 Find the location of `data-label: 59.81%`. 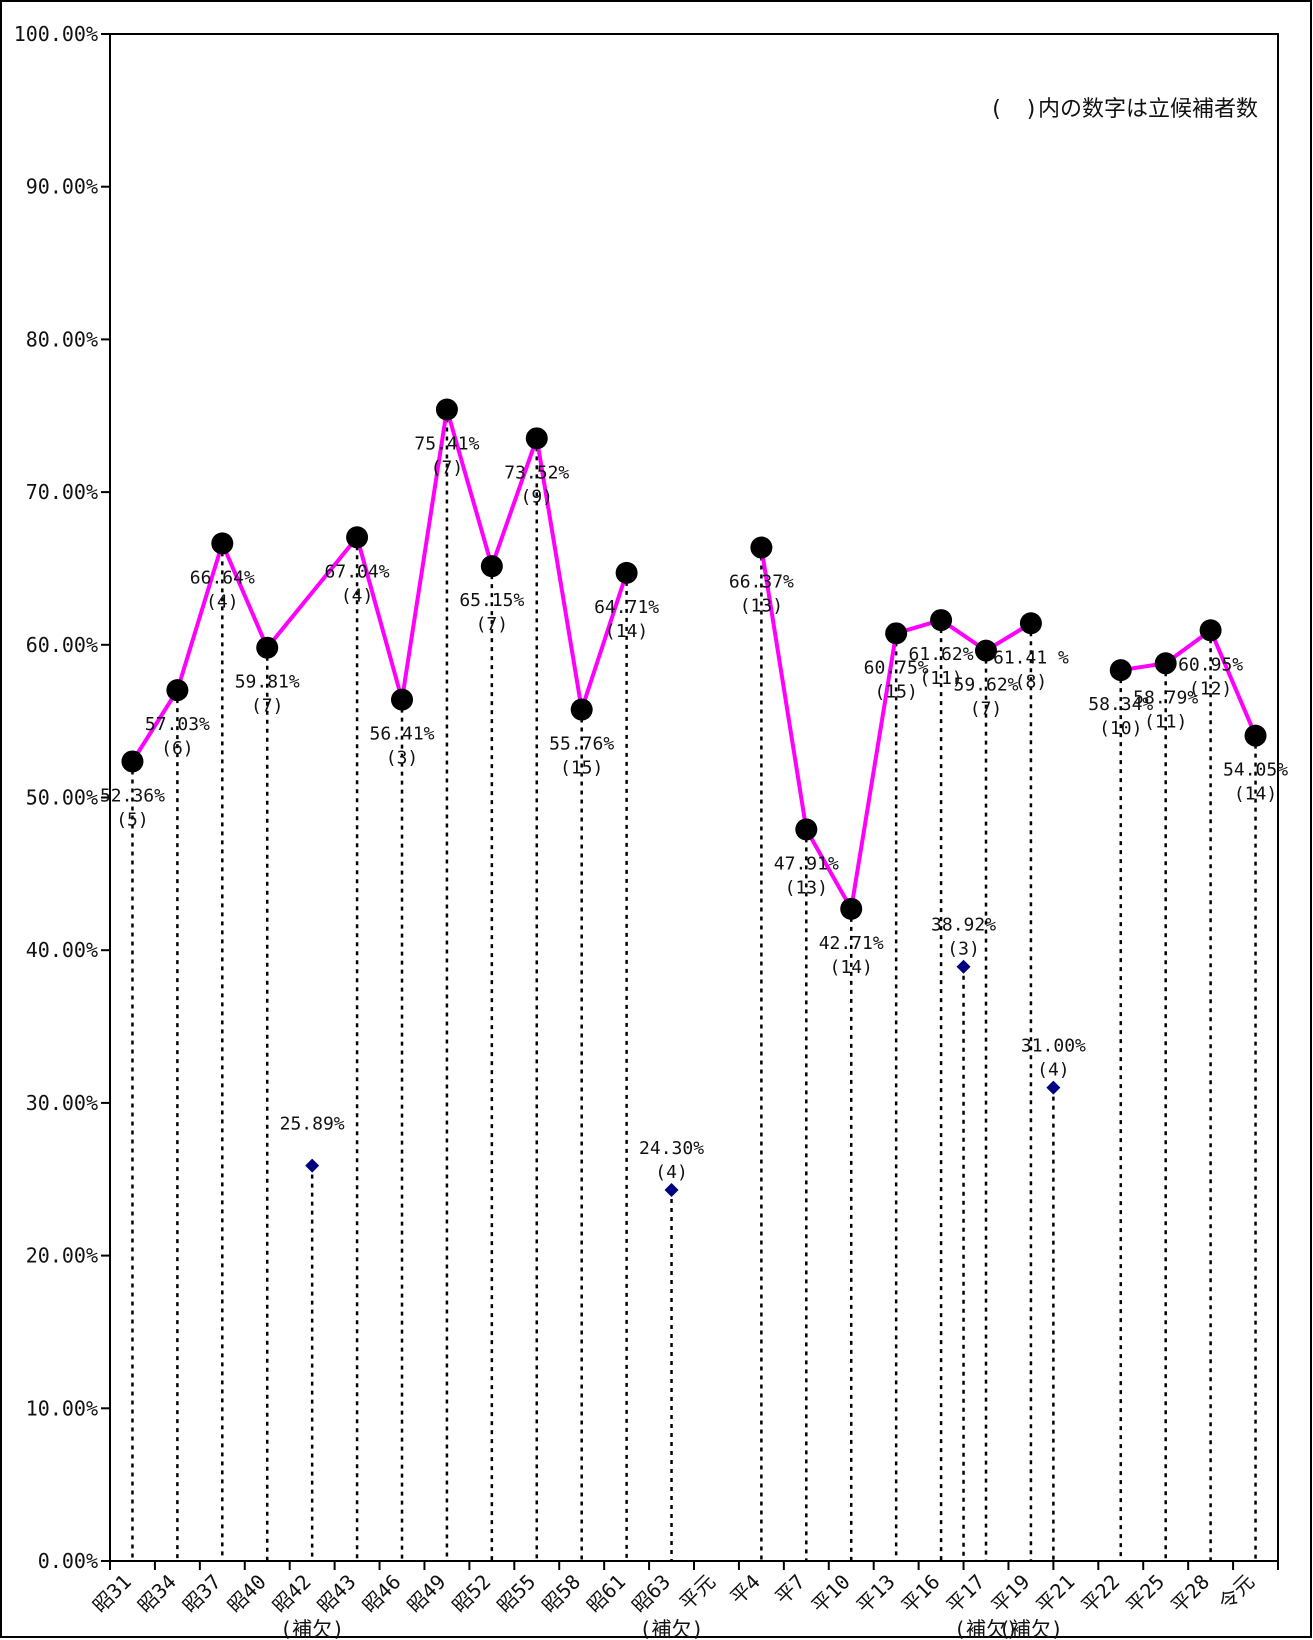

data-label: 59.81% is located at coordinates (267, 682).